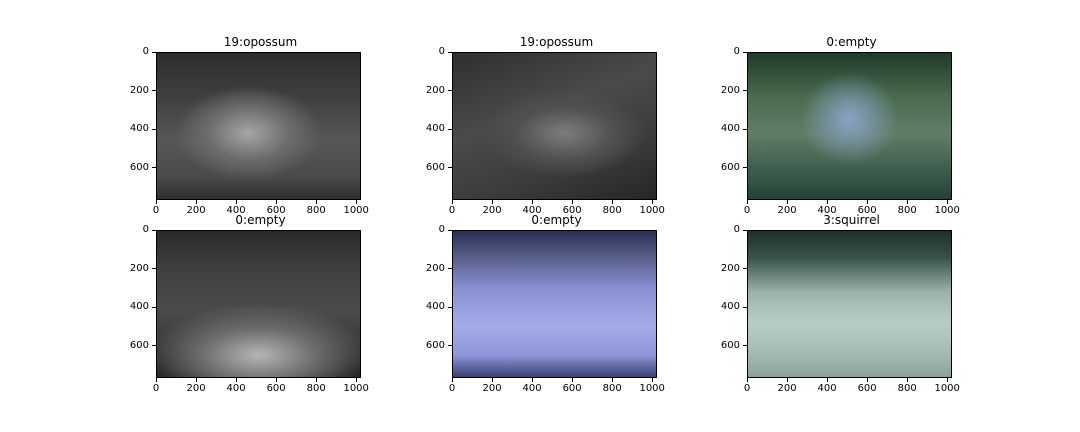  I want to click on panel-title: 19:opossum, so click(556, 42).